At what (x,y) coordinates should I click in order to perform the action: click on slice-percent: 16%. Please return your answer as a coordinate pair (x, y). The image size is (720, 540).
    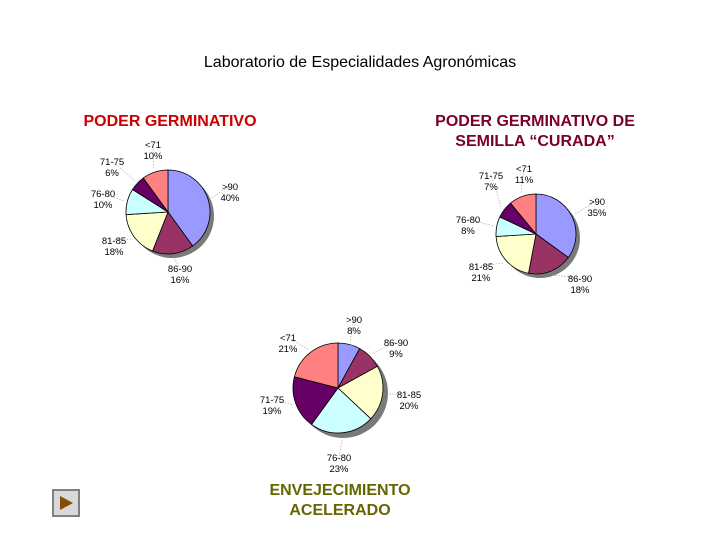
    Looking at the image, I should click on (180, 280).